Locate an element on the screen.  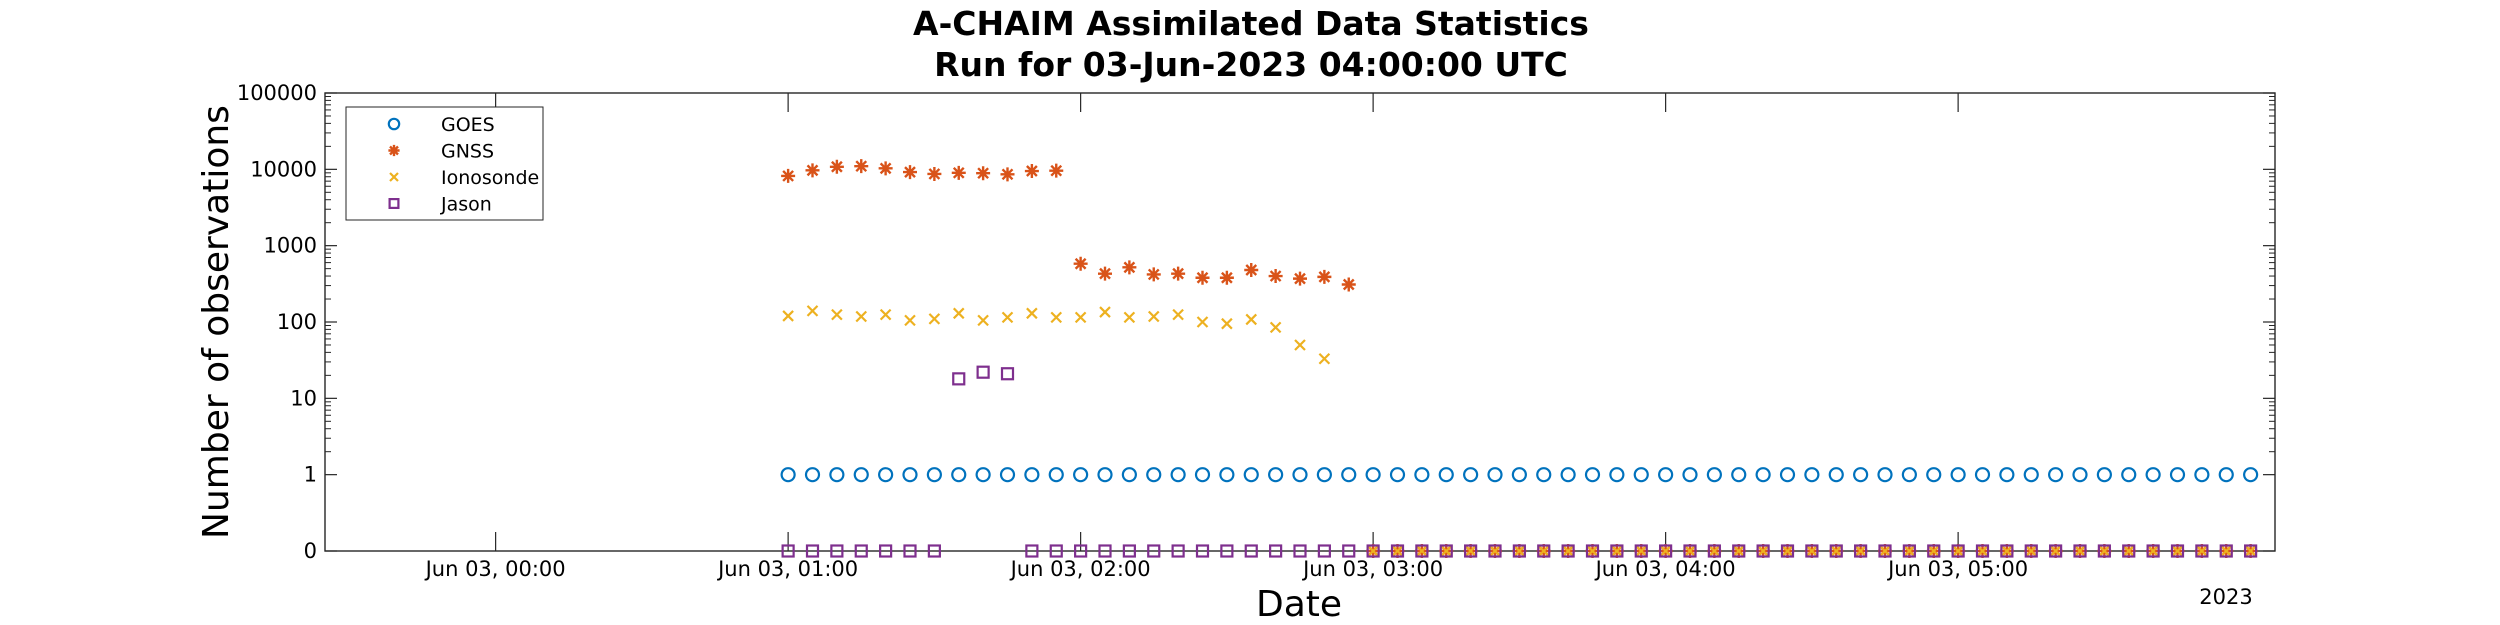
legend-label-goes: GOES is located at coordinates (468, 125).